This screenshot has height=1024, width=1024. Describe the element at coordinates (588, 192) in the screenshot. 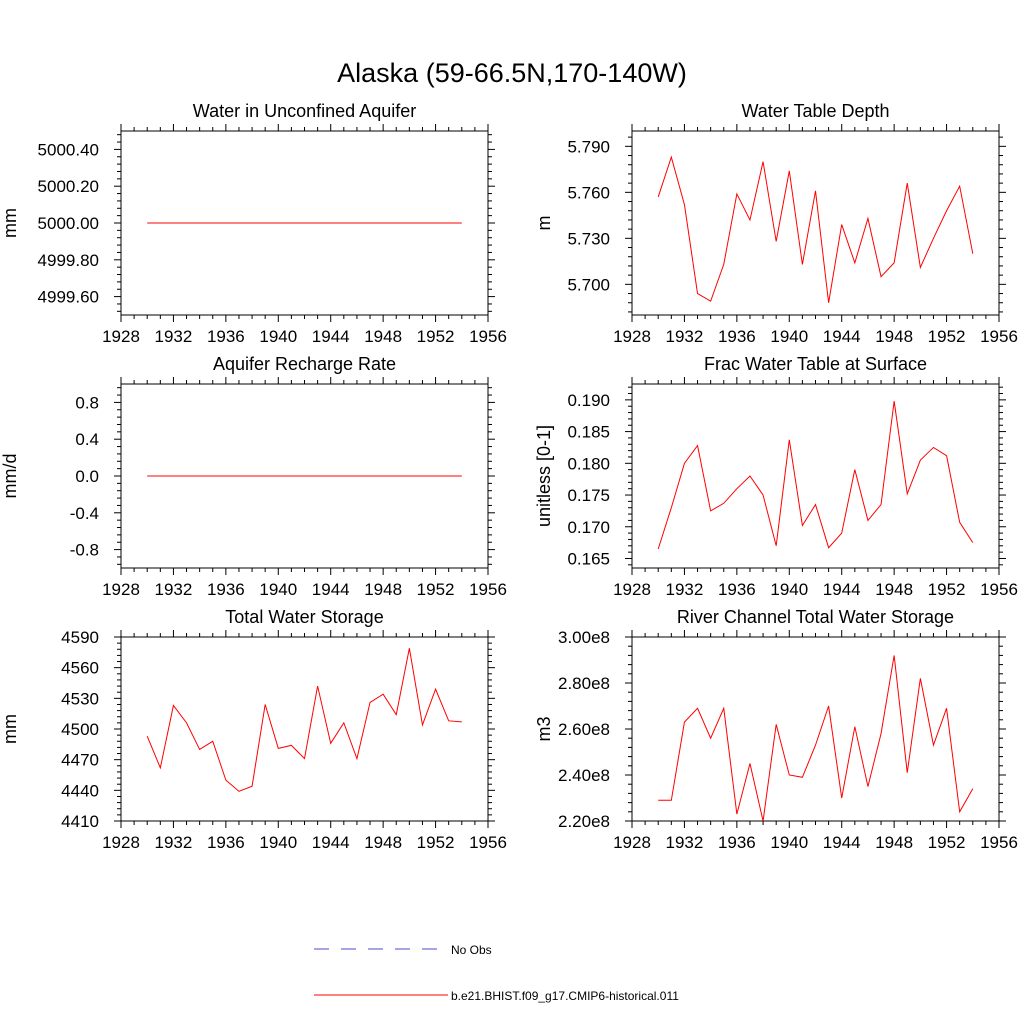

I see `y-tick-label: 5.760` at that location.